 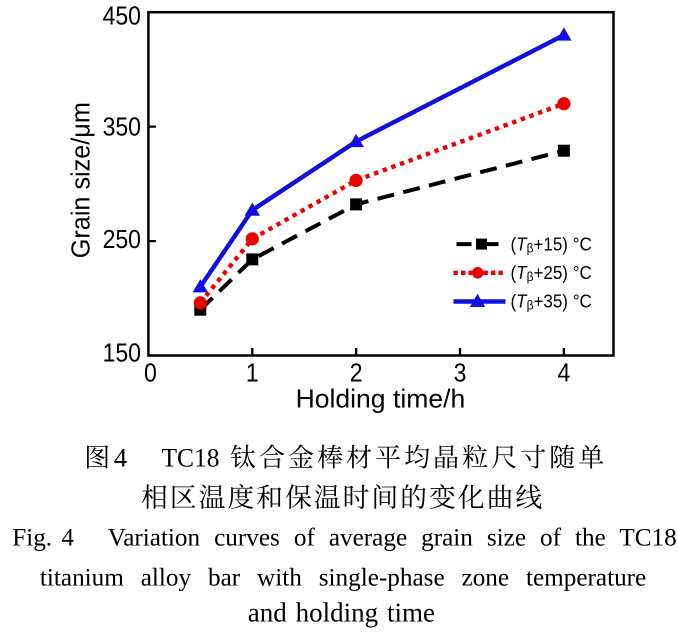 What do you see at coordinates (150, 373) in the screenshot?
I see `svg-text: 0` at bounding box center [150, 373].